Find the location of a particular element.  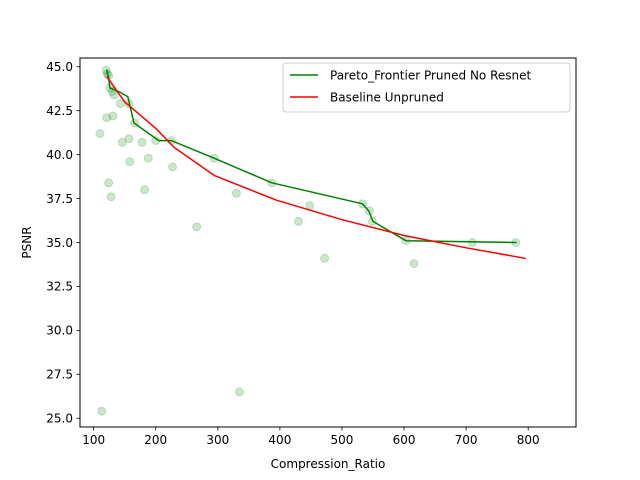

x-tick-label-5: 600 is located at coordinates (404, 440).